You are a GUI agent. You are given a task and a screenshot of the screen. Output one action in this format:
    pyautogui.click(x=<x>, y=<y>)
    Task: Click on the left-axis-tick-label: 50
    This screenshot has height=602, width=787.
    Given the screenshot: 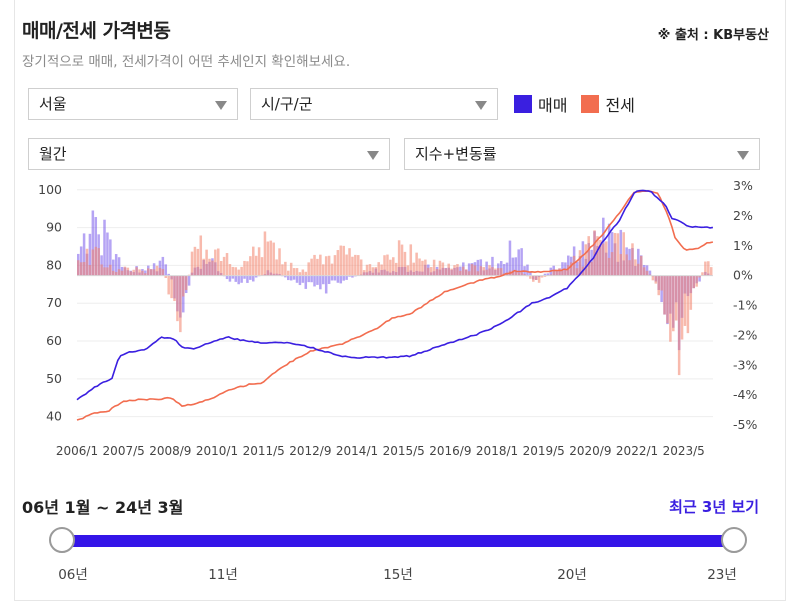 What is the action you would take?
    pyautogui.click(x=54, y=378)
    